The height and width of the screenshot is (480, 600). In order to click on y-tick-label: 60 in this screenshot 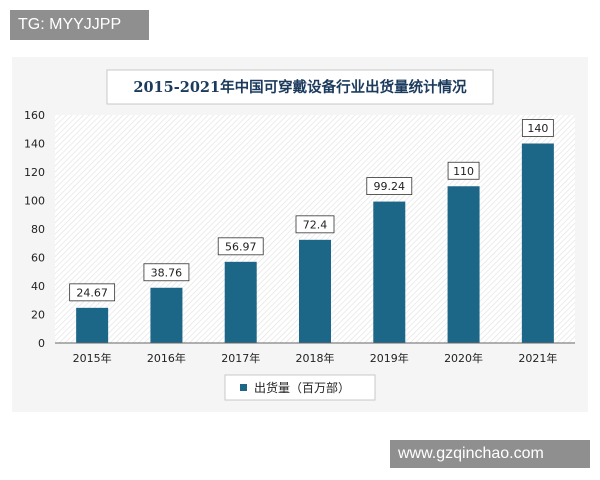, I will do `click(38, 258)`.